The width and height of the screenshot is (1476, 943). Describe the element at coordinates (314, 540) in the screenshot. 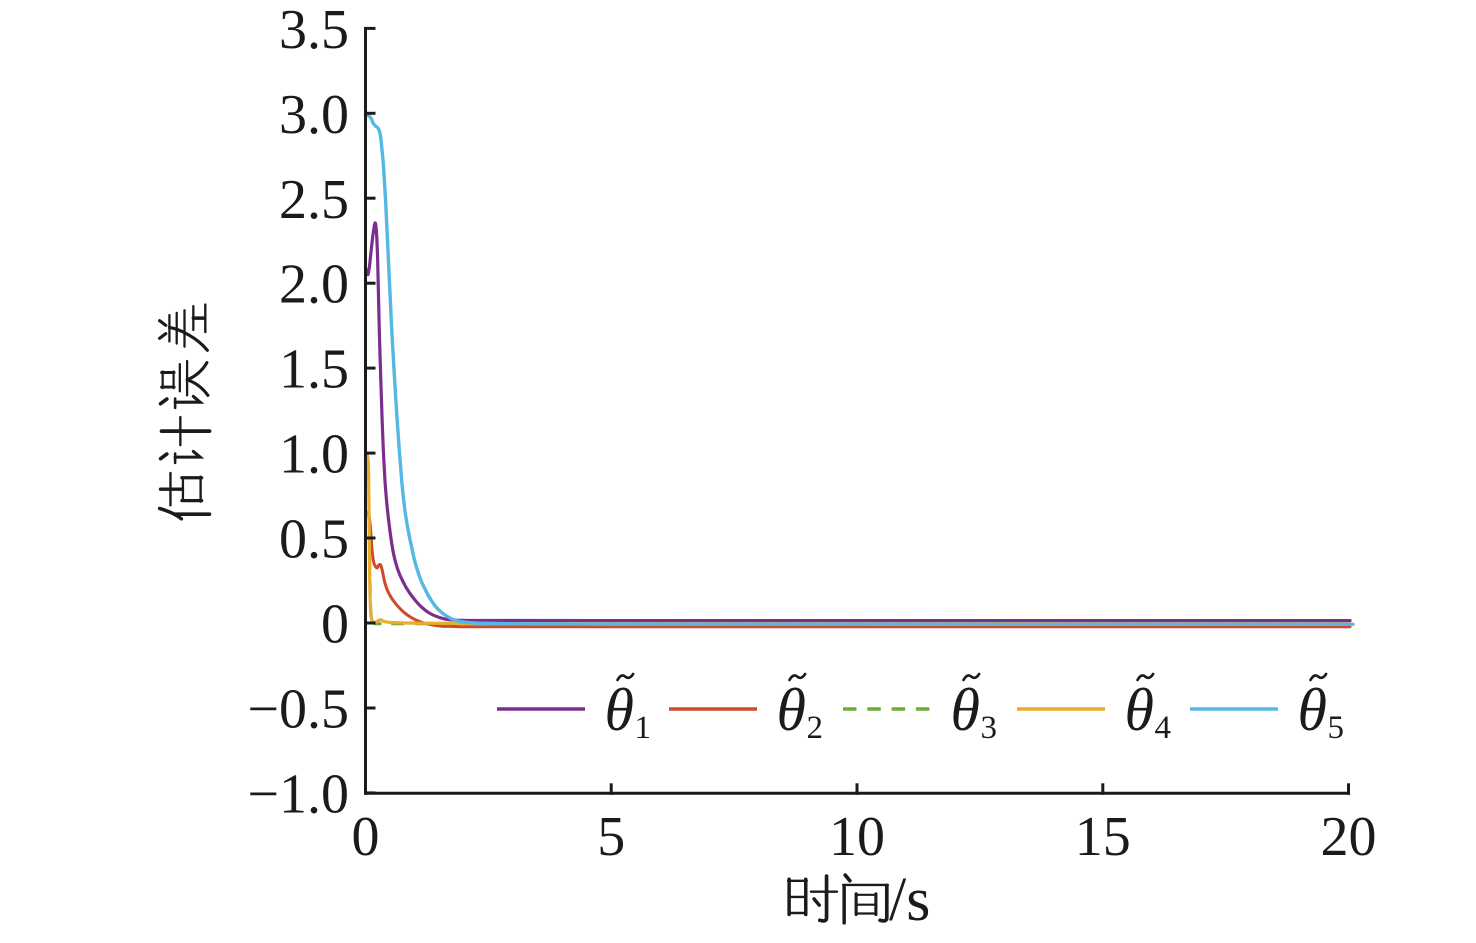

I see `svg-text: 0.5` at that location.